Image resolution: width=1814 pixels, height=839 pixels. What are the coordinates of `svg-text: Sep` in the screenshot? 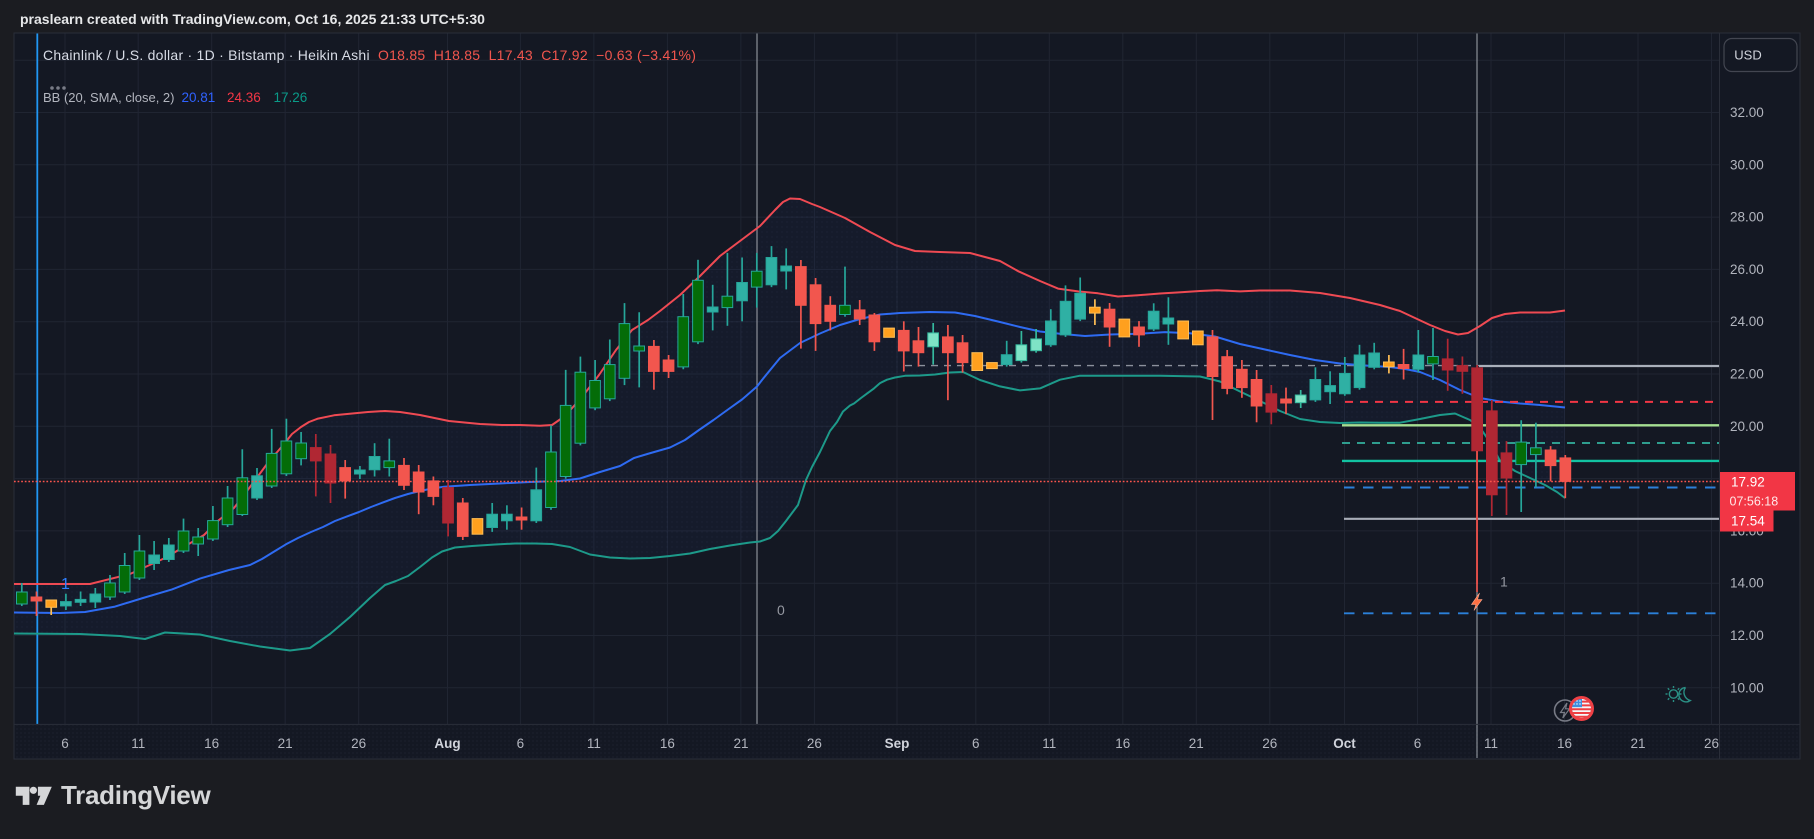 It's located at (897, 743).